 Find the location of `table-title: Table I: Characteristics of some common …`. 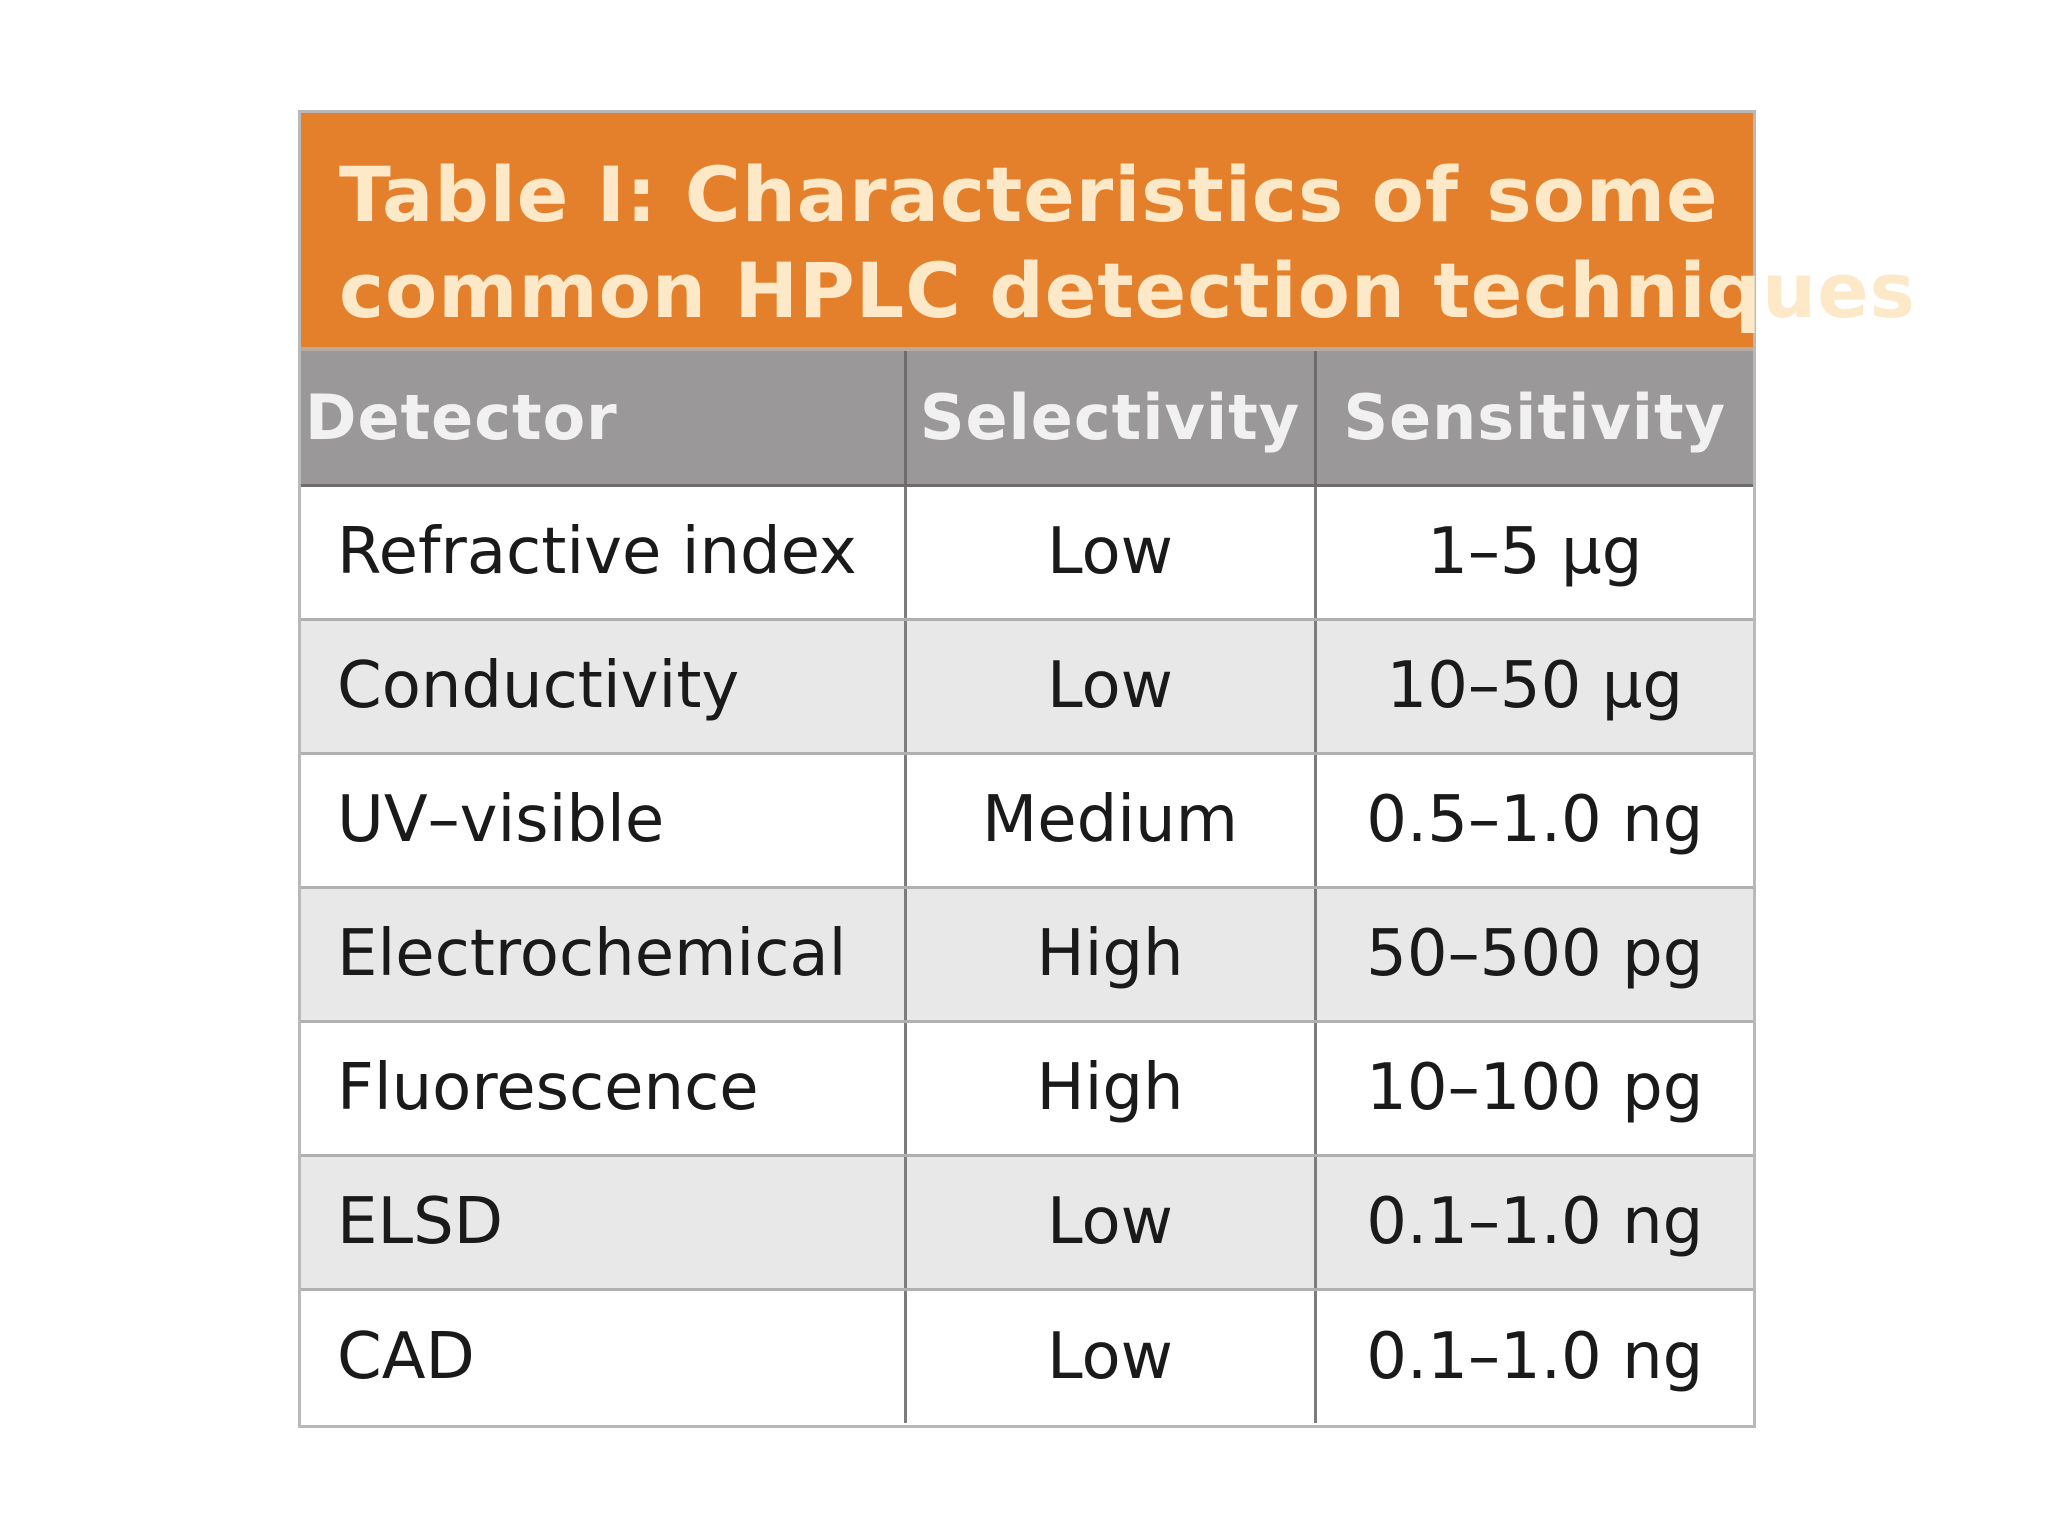

table-title: Table I: Characteristics of some common … is located at coordinates (1108, 232).